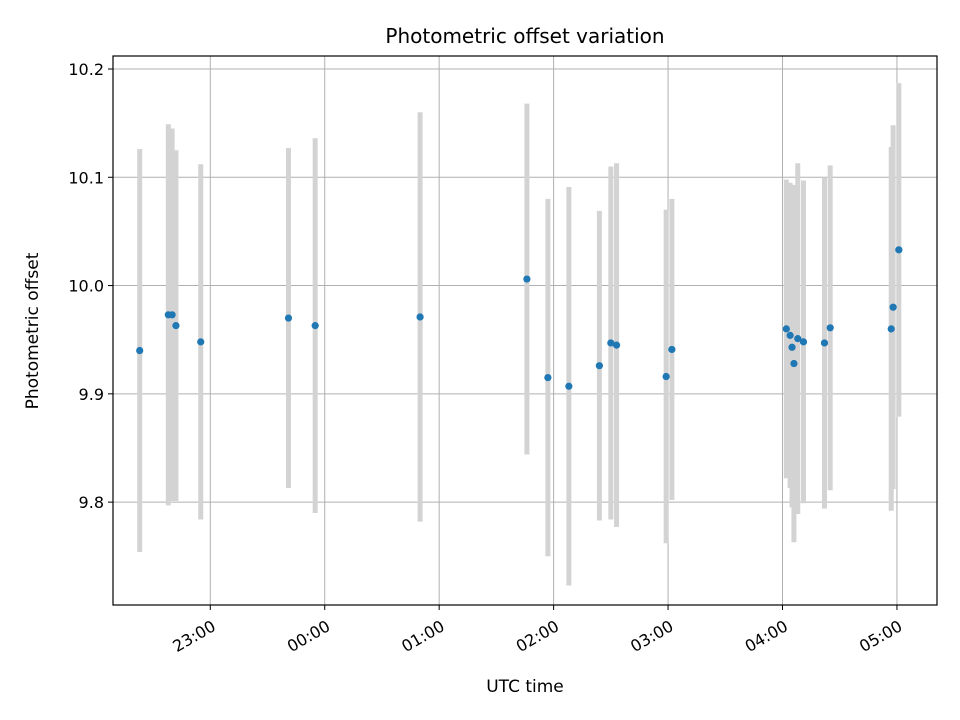 This screenshot has width=960, height=720. What do you see at coordinates (91, 394) in the screenshot?
I see `y-tick-label: 9.9` at bounding box center [91, 394].